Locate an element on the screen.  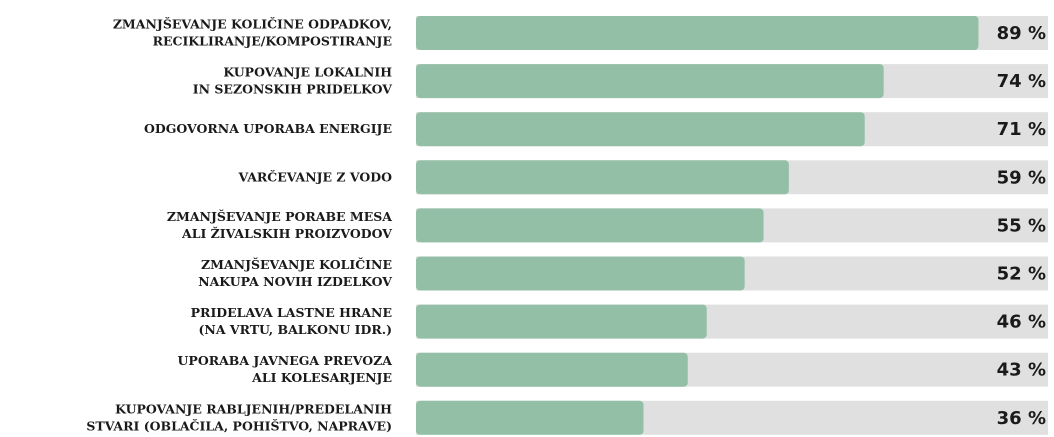
value-label: 55 % is located at coordinates (1021, 225).